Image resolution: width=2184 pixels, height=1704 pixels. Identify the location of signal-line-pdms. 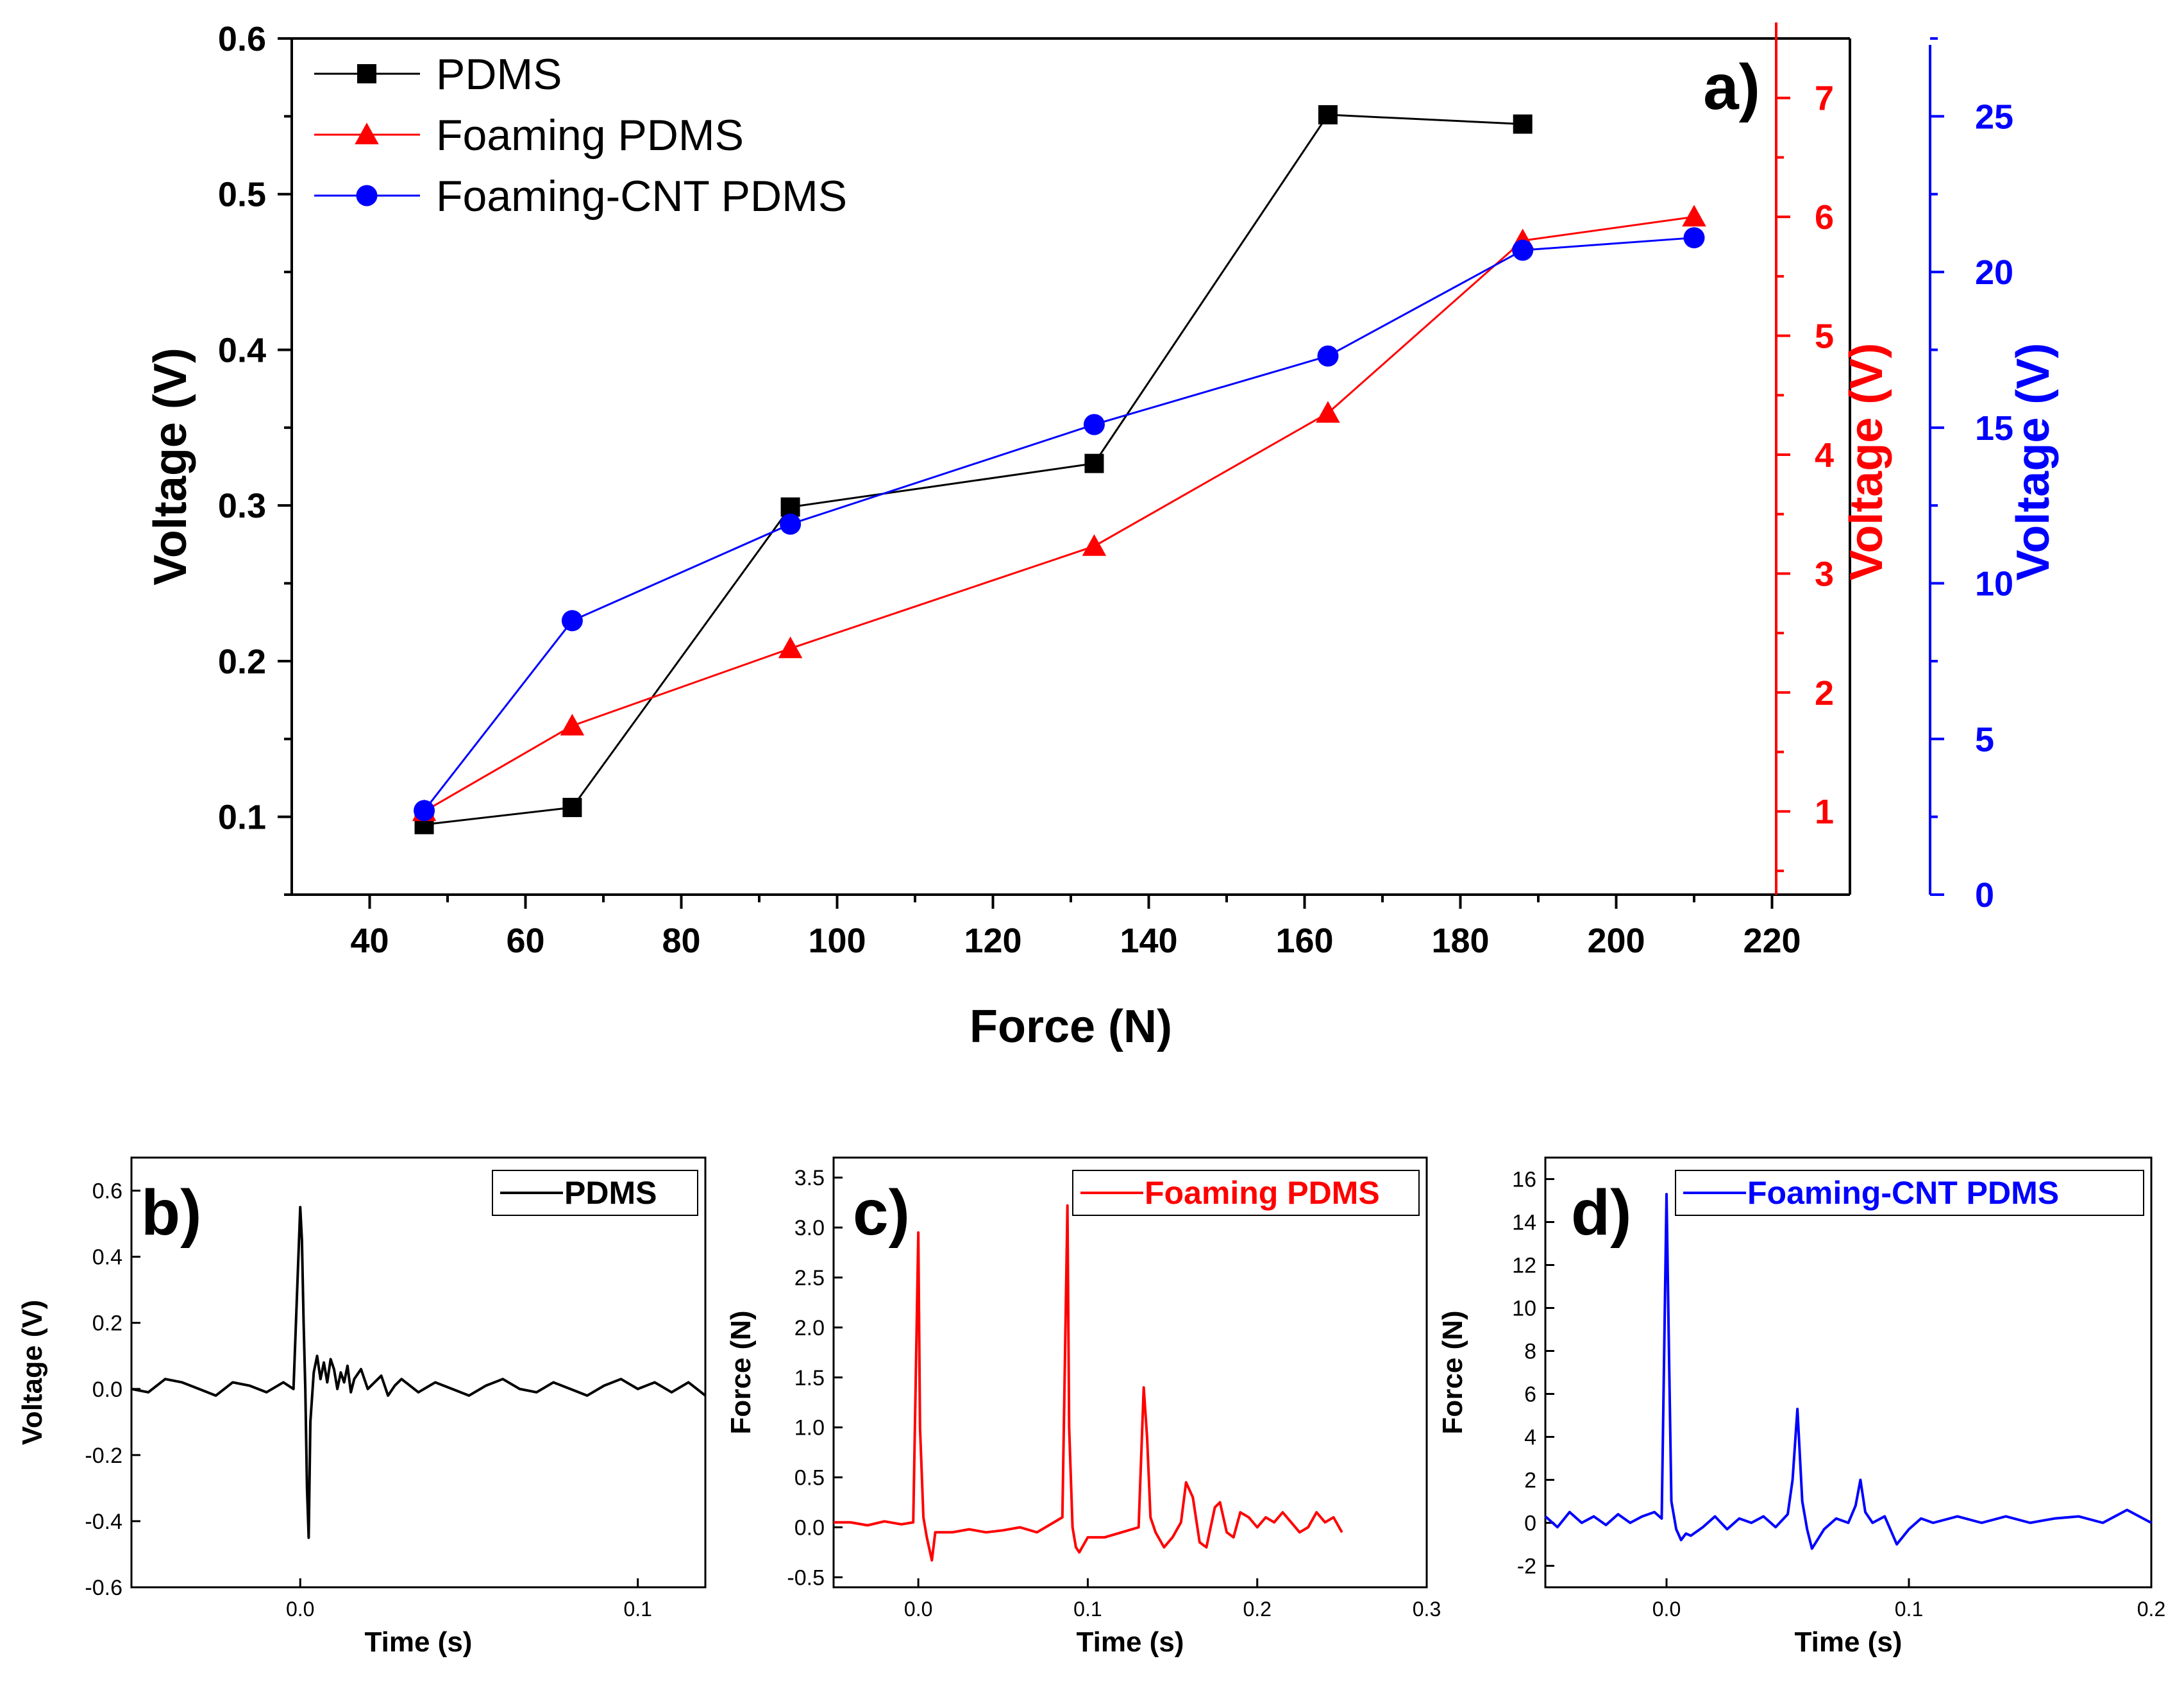
(419, 1372).